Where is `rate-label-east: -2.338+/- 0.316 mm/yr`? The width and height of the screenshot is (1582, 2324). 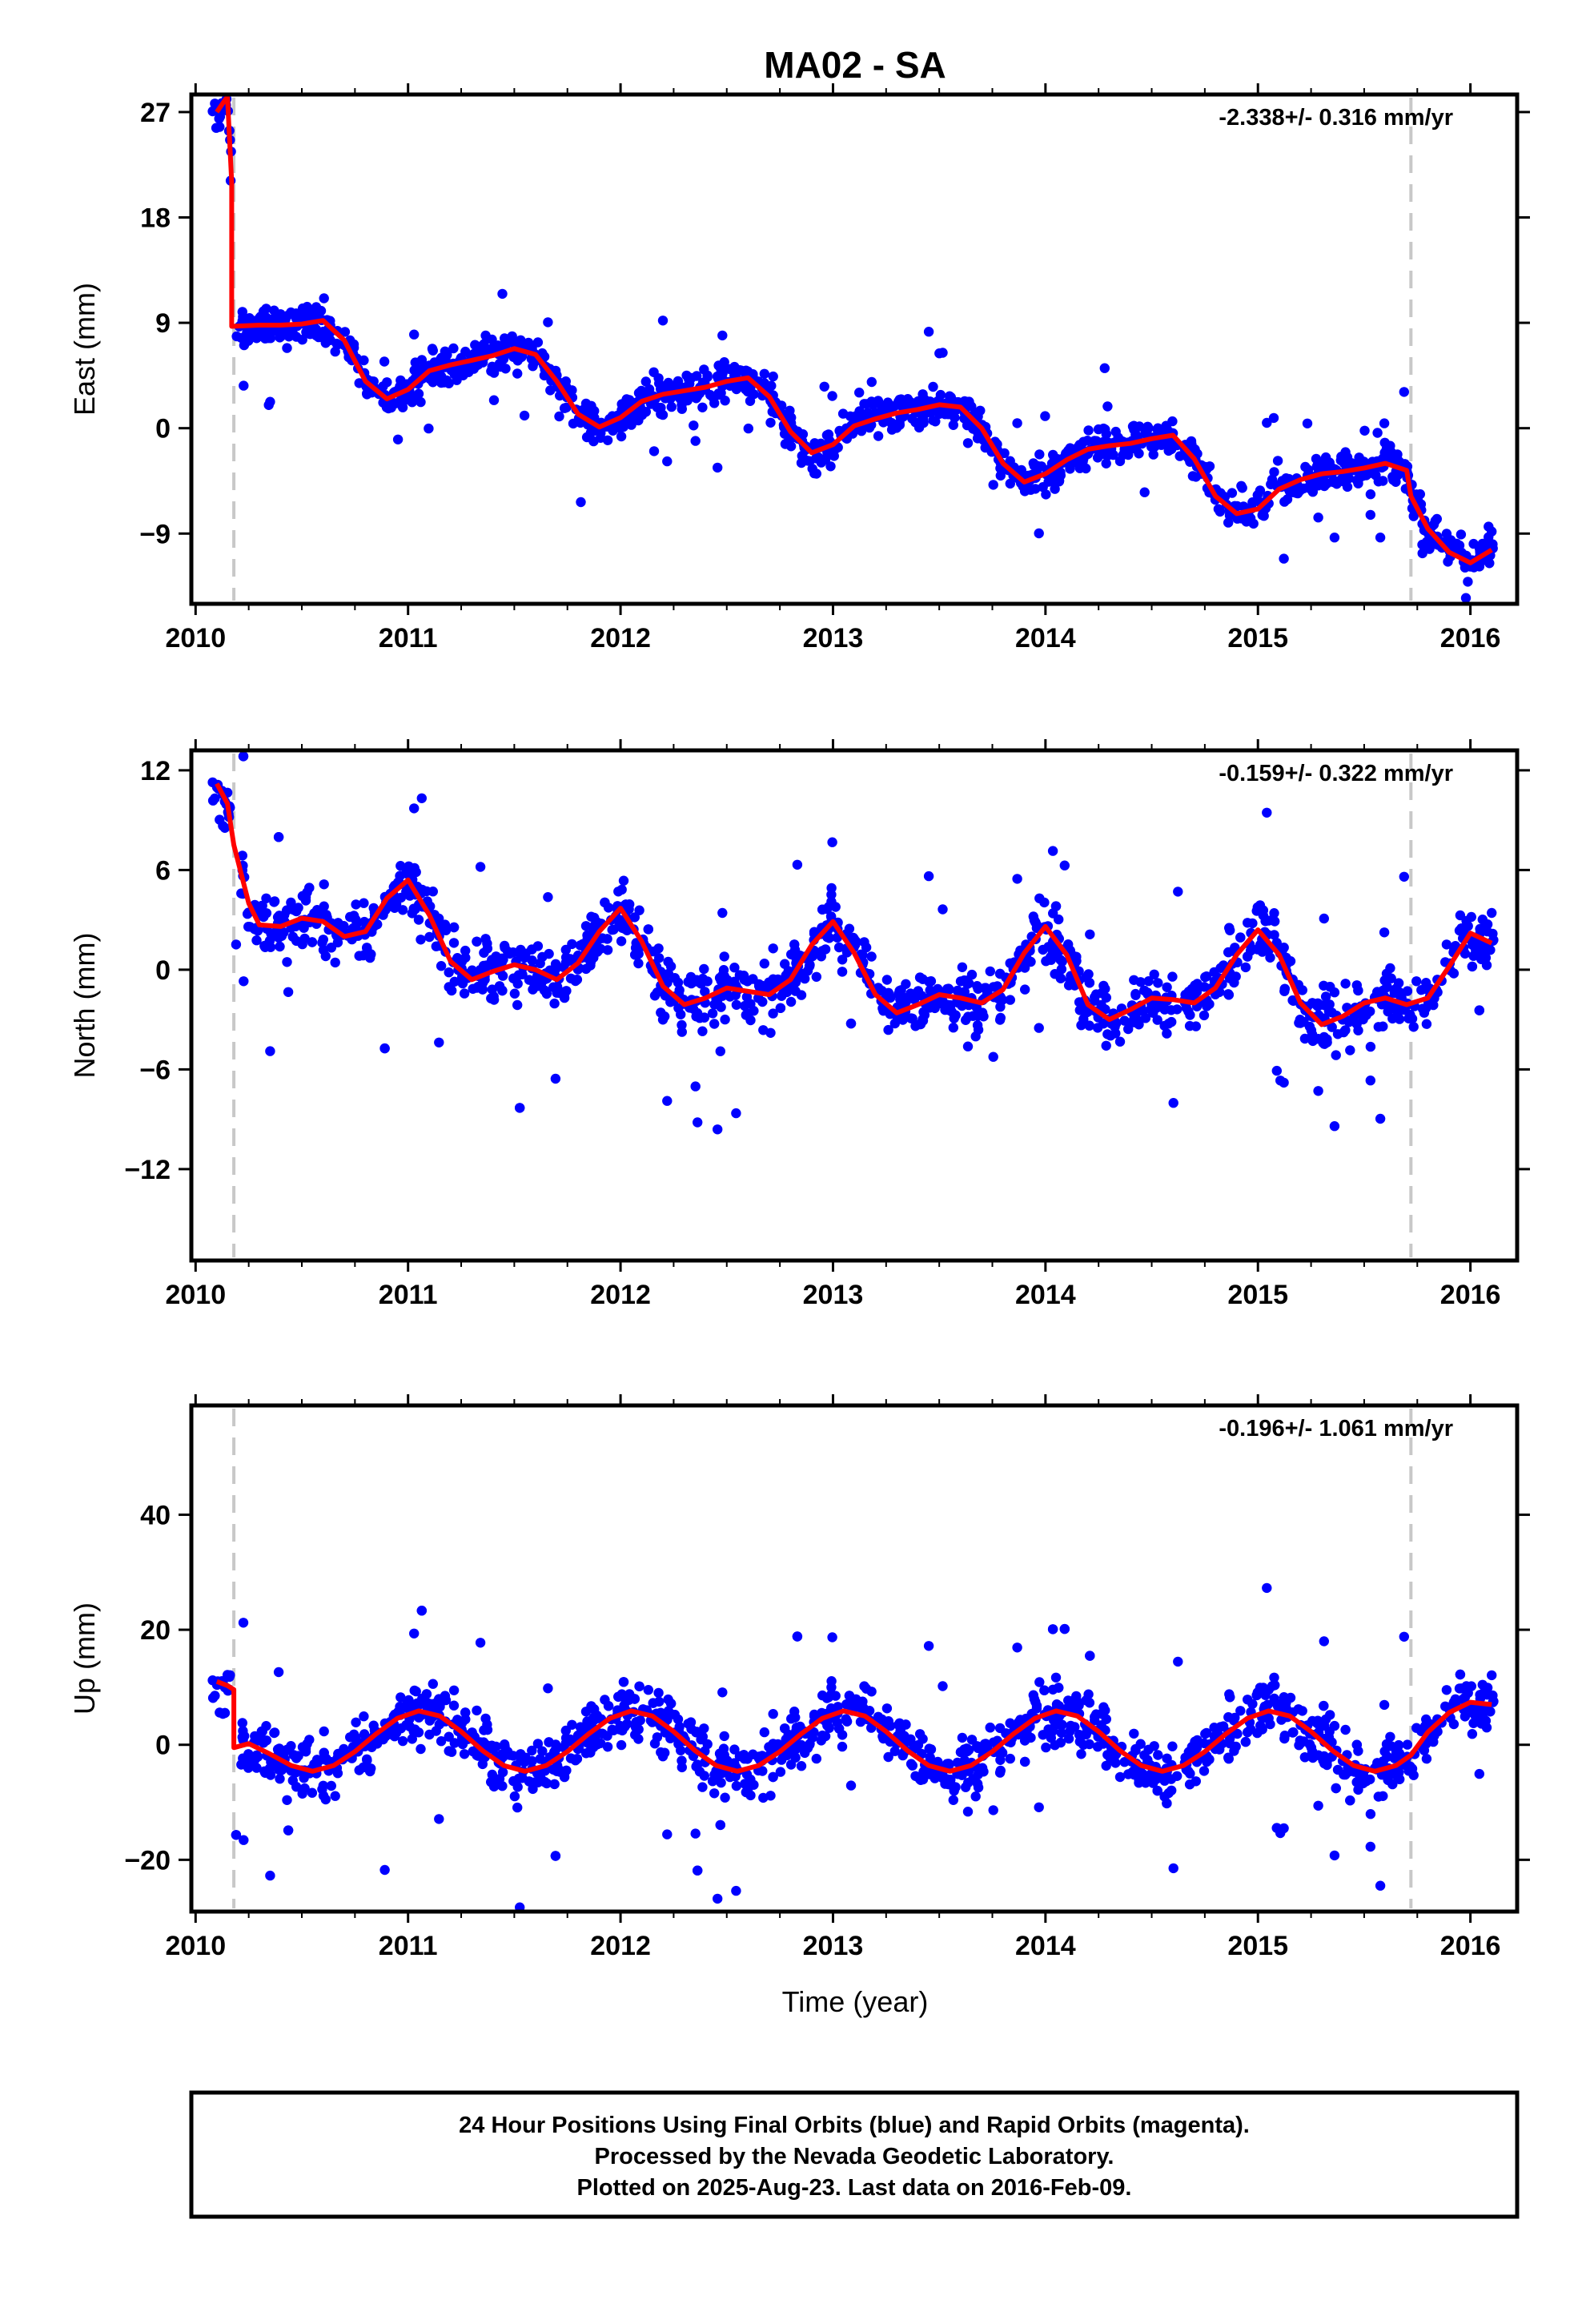 rate-label-east: -2.338+/- 0.316 mm/yr is located at coordinates (1336, 118).